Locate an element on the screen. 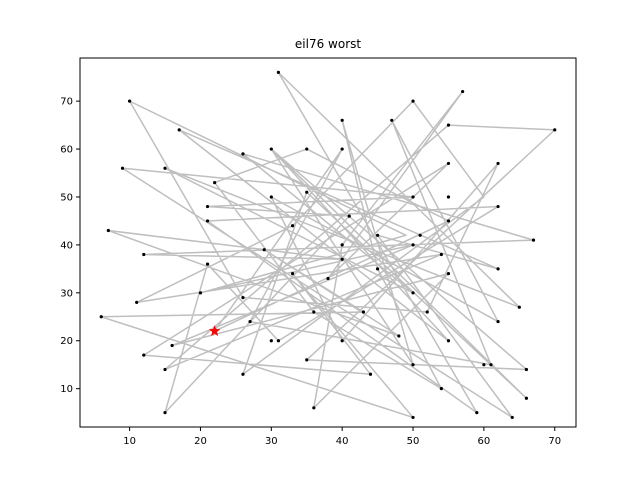  x-tick-label: 10 is located at coordinates (129, 441).